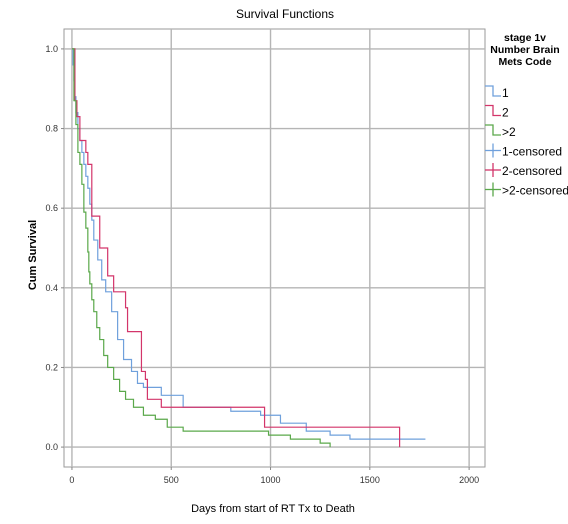  I want to click on legend-item: 2-censored, so click(523, 170).